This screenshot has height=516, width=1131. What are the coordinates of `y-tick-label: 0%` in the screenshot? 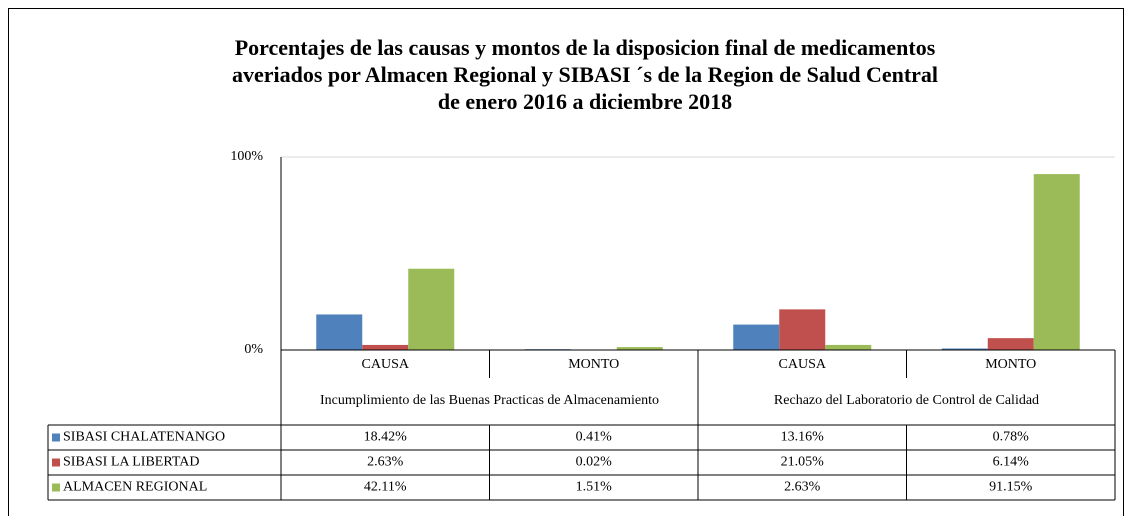 It's located at (253, 349).